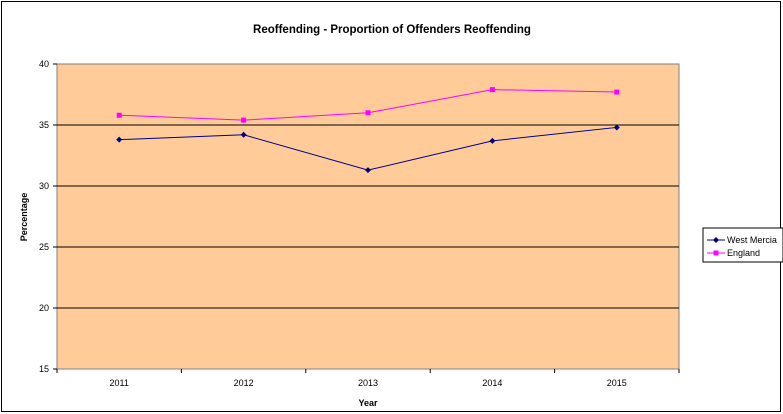  What do you see at coordinates (368, 403) in the screenshot?
I see `x-axis-title: Year` at bounding box center [368, 403].